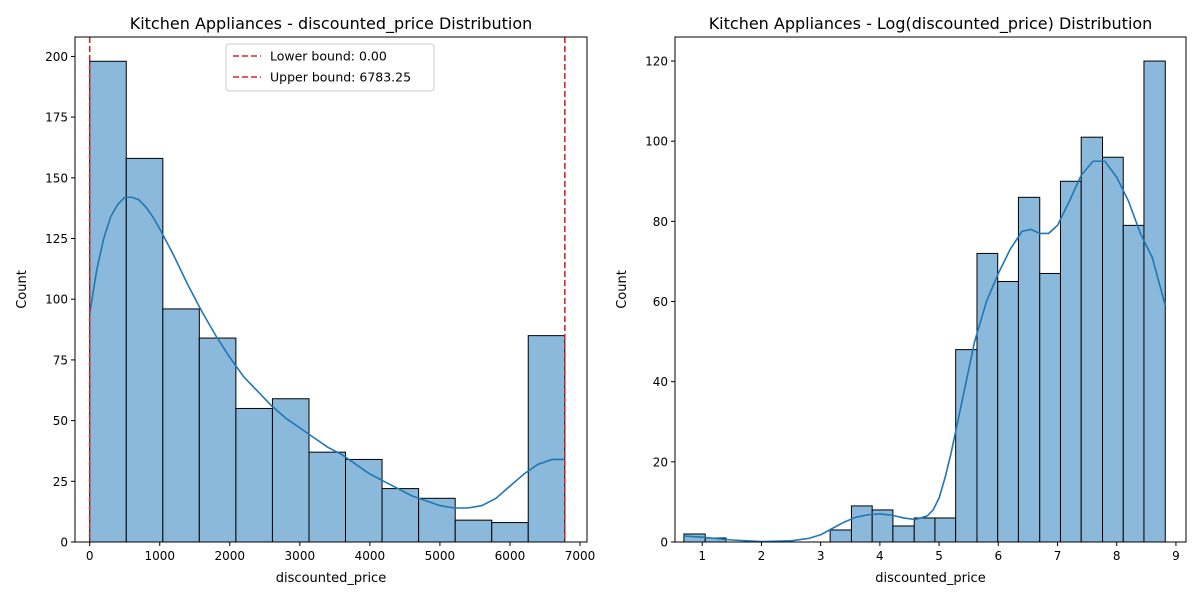  Describe the element at coordinates (580, 556) in the screenshot. I see `x-tick-label: 7000` at that location.